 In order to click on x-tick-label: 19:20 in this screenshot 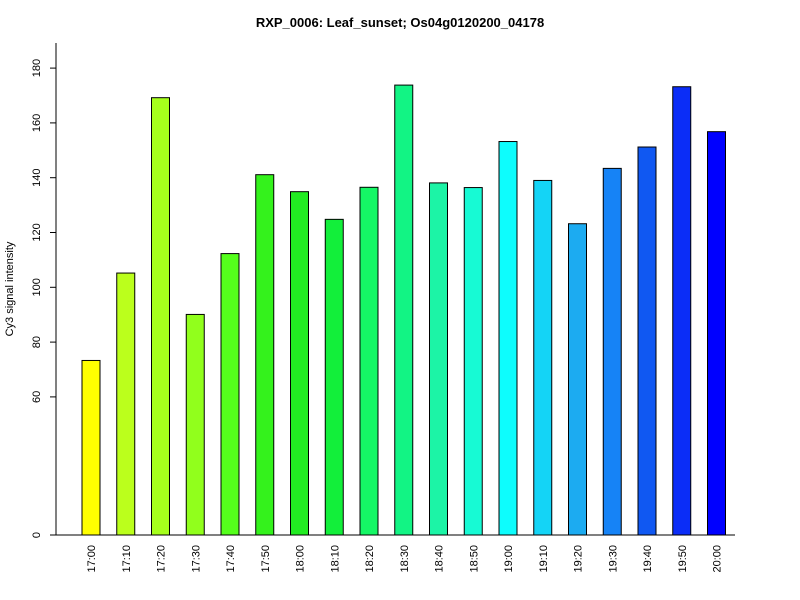, I will do `click(579, 559)`.